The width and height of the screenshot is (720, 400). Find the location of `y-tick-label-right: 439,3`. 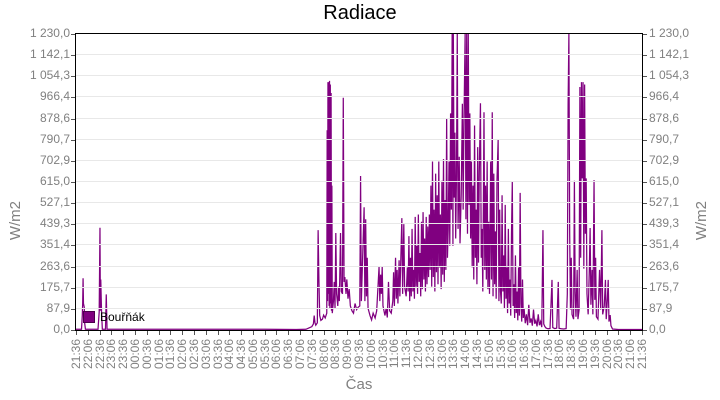

y-tick-label-right: 439,3 is located at coordinates (664, 223).